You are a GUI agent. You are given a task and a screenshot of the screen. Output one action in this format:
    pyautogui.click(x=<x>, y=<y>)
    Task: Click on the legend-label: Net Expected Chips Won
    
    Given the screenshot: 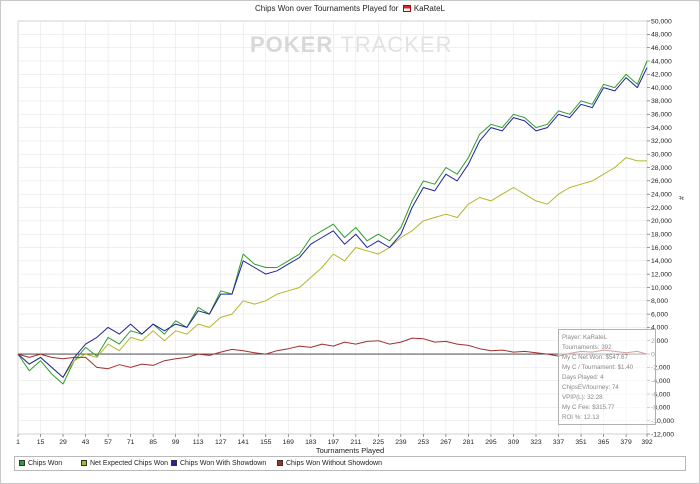 What is the action you would take?
    pyautogui.click(x=129, y=463)
    